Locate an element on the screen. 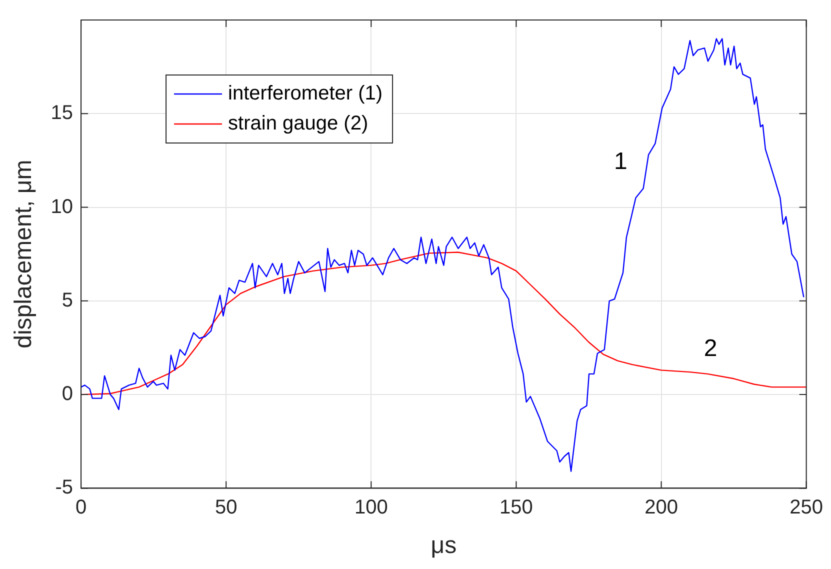 The width and height of the screenshot is (831, 569). legend-label: interferometer (1) is located at coordinates (305, 93).